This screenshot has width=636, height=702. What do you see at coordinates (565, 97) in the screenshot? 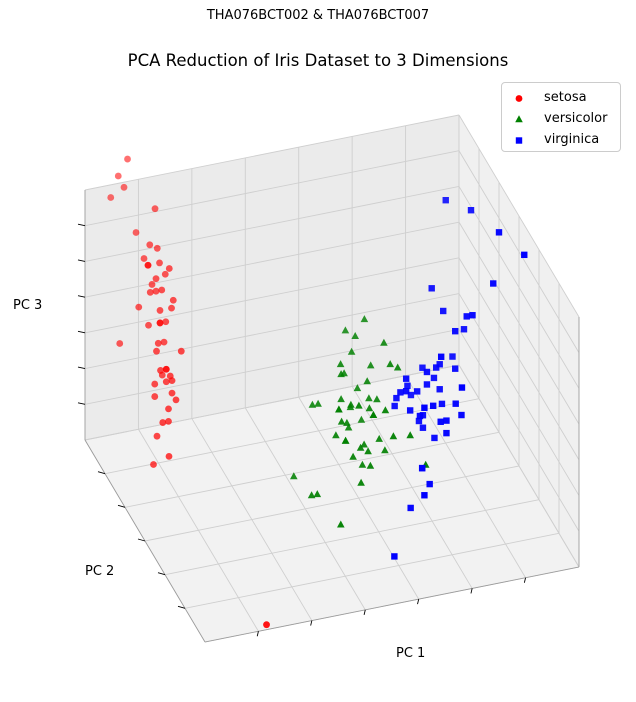
I see `legend-label: setosa` at bounding box center [565, 97].